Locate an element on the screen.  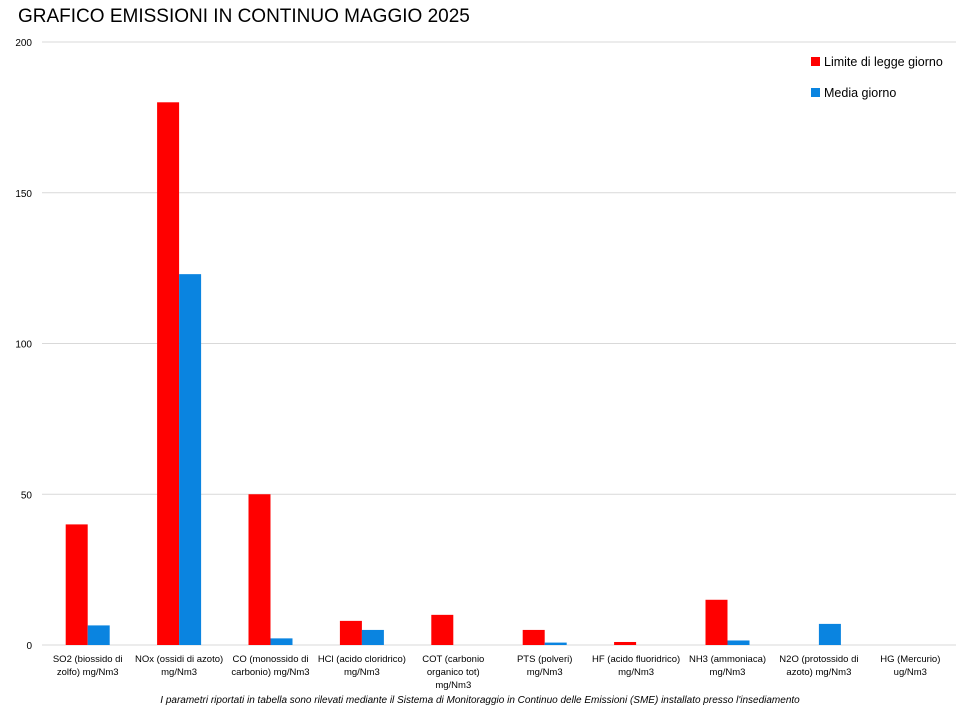
x-tick-label: NH3 (ammoniaca) is located at coordinates (727, 659).